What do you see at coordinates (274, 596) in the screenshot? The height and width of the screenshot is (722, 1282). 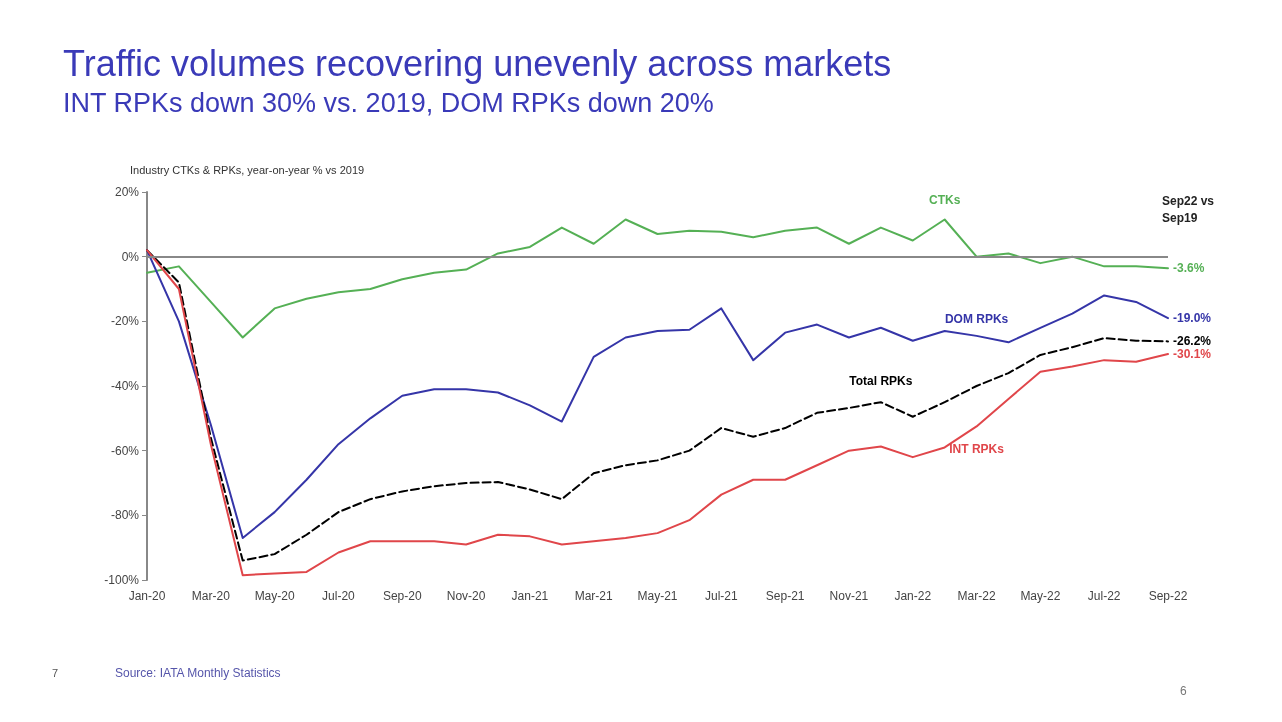 I see `x-tick-label: May-20` at bounding box center [274, 596].